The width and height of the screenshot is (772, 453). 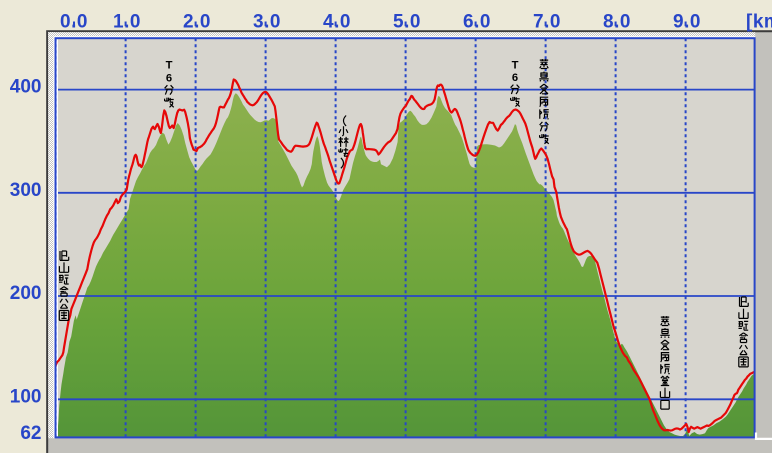 What do you see at coordinates (407, 22) in the screenshot?
I see `svg-text: 5.0` at bounding box center [407, 22].